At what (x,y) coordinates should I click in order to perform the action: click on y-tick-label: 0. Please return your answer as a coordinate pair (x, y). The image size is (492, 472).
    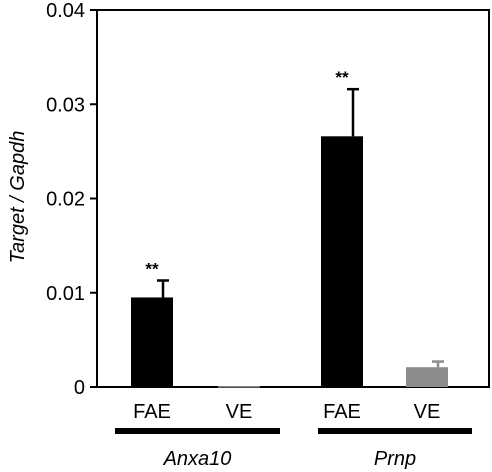
    Looking at the image, I should click on (79, 388).